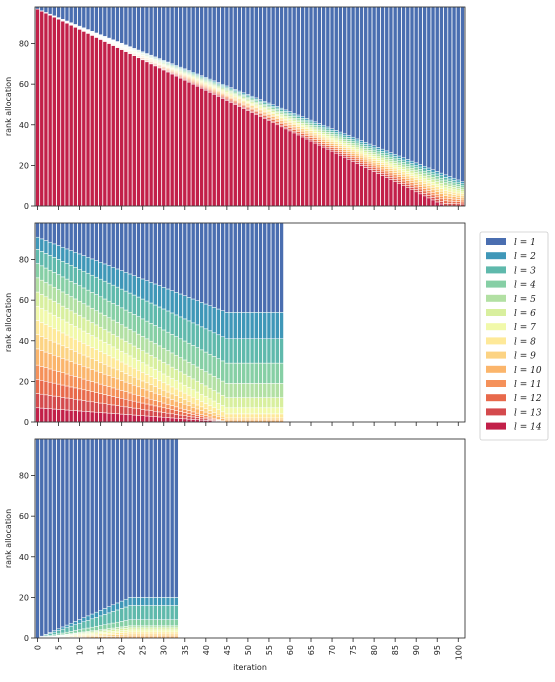 This screenshot has width=555, height=682. What do you see at coordinates (210, 318) in the screenshot?
I see `bar-p2-it41-l2` at bounding box center [210, 318].